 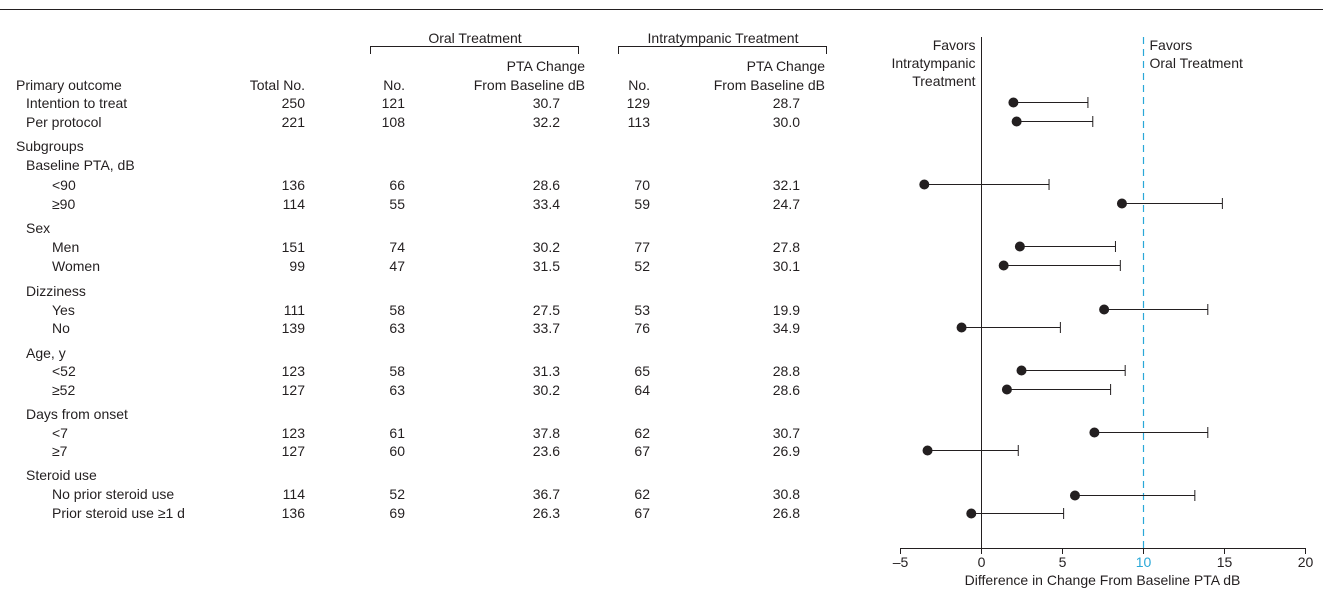 What do you see at coordinates (642, 266) in the screenshot?
I see `cell-it-n: 52` at bounding box center [642, 266].